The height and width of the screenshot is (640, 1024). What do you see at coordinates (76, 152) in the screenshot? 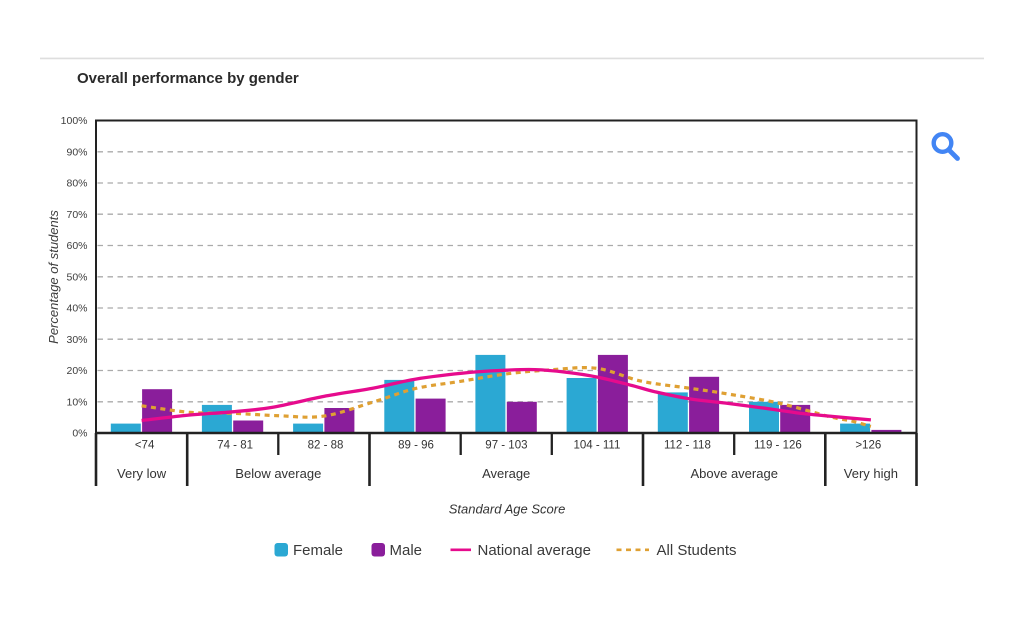
I see `svg-text: 90%` at bounding box center [76, 152].